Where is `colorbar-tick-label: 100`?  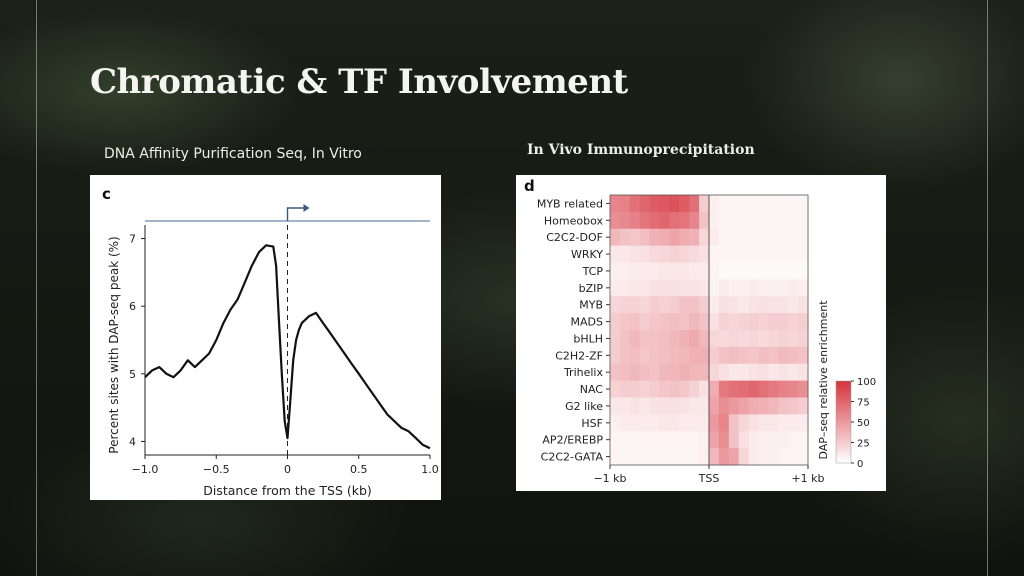
colorbar-tick-label: 100 is located at coordinates (866, 382).